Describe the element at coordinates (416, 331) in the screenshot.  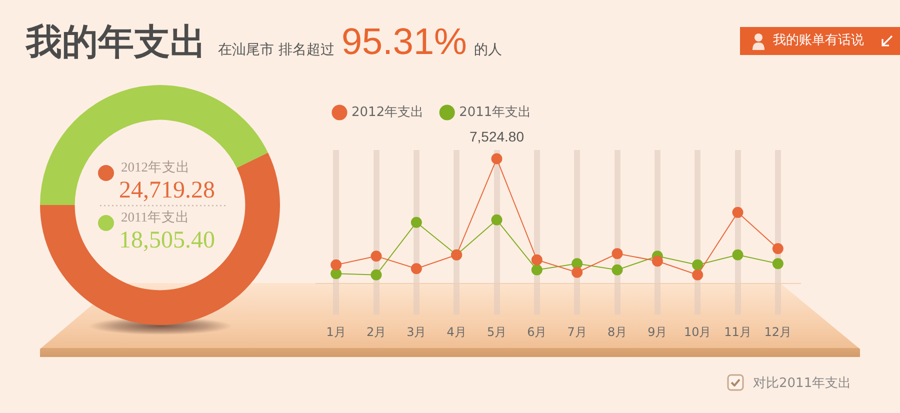
I see `x-tick-label: 3月` at that location.